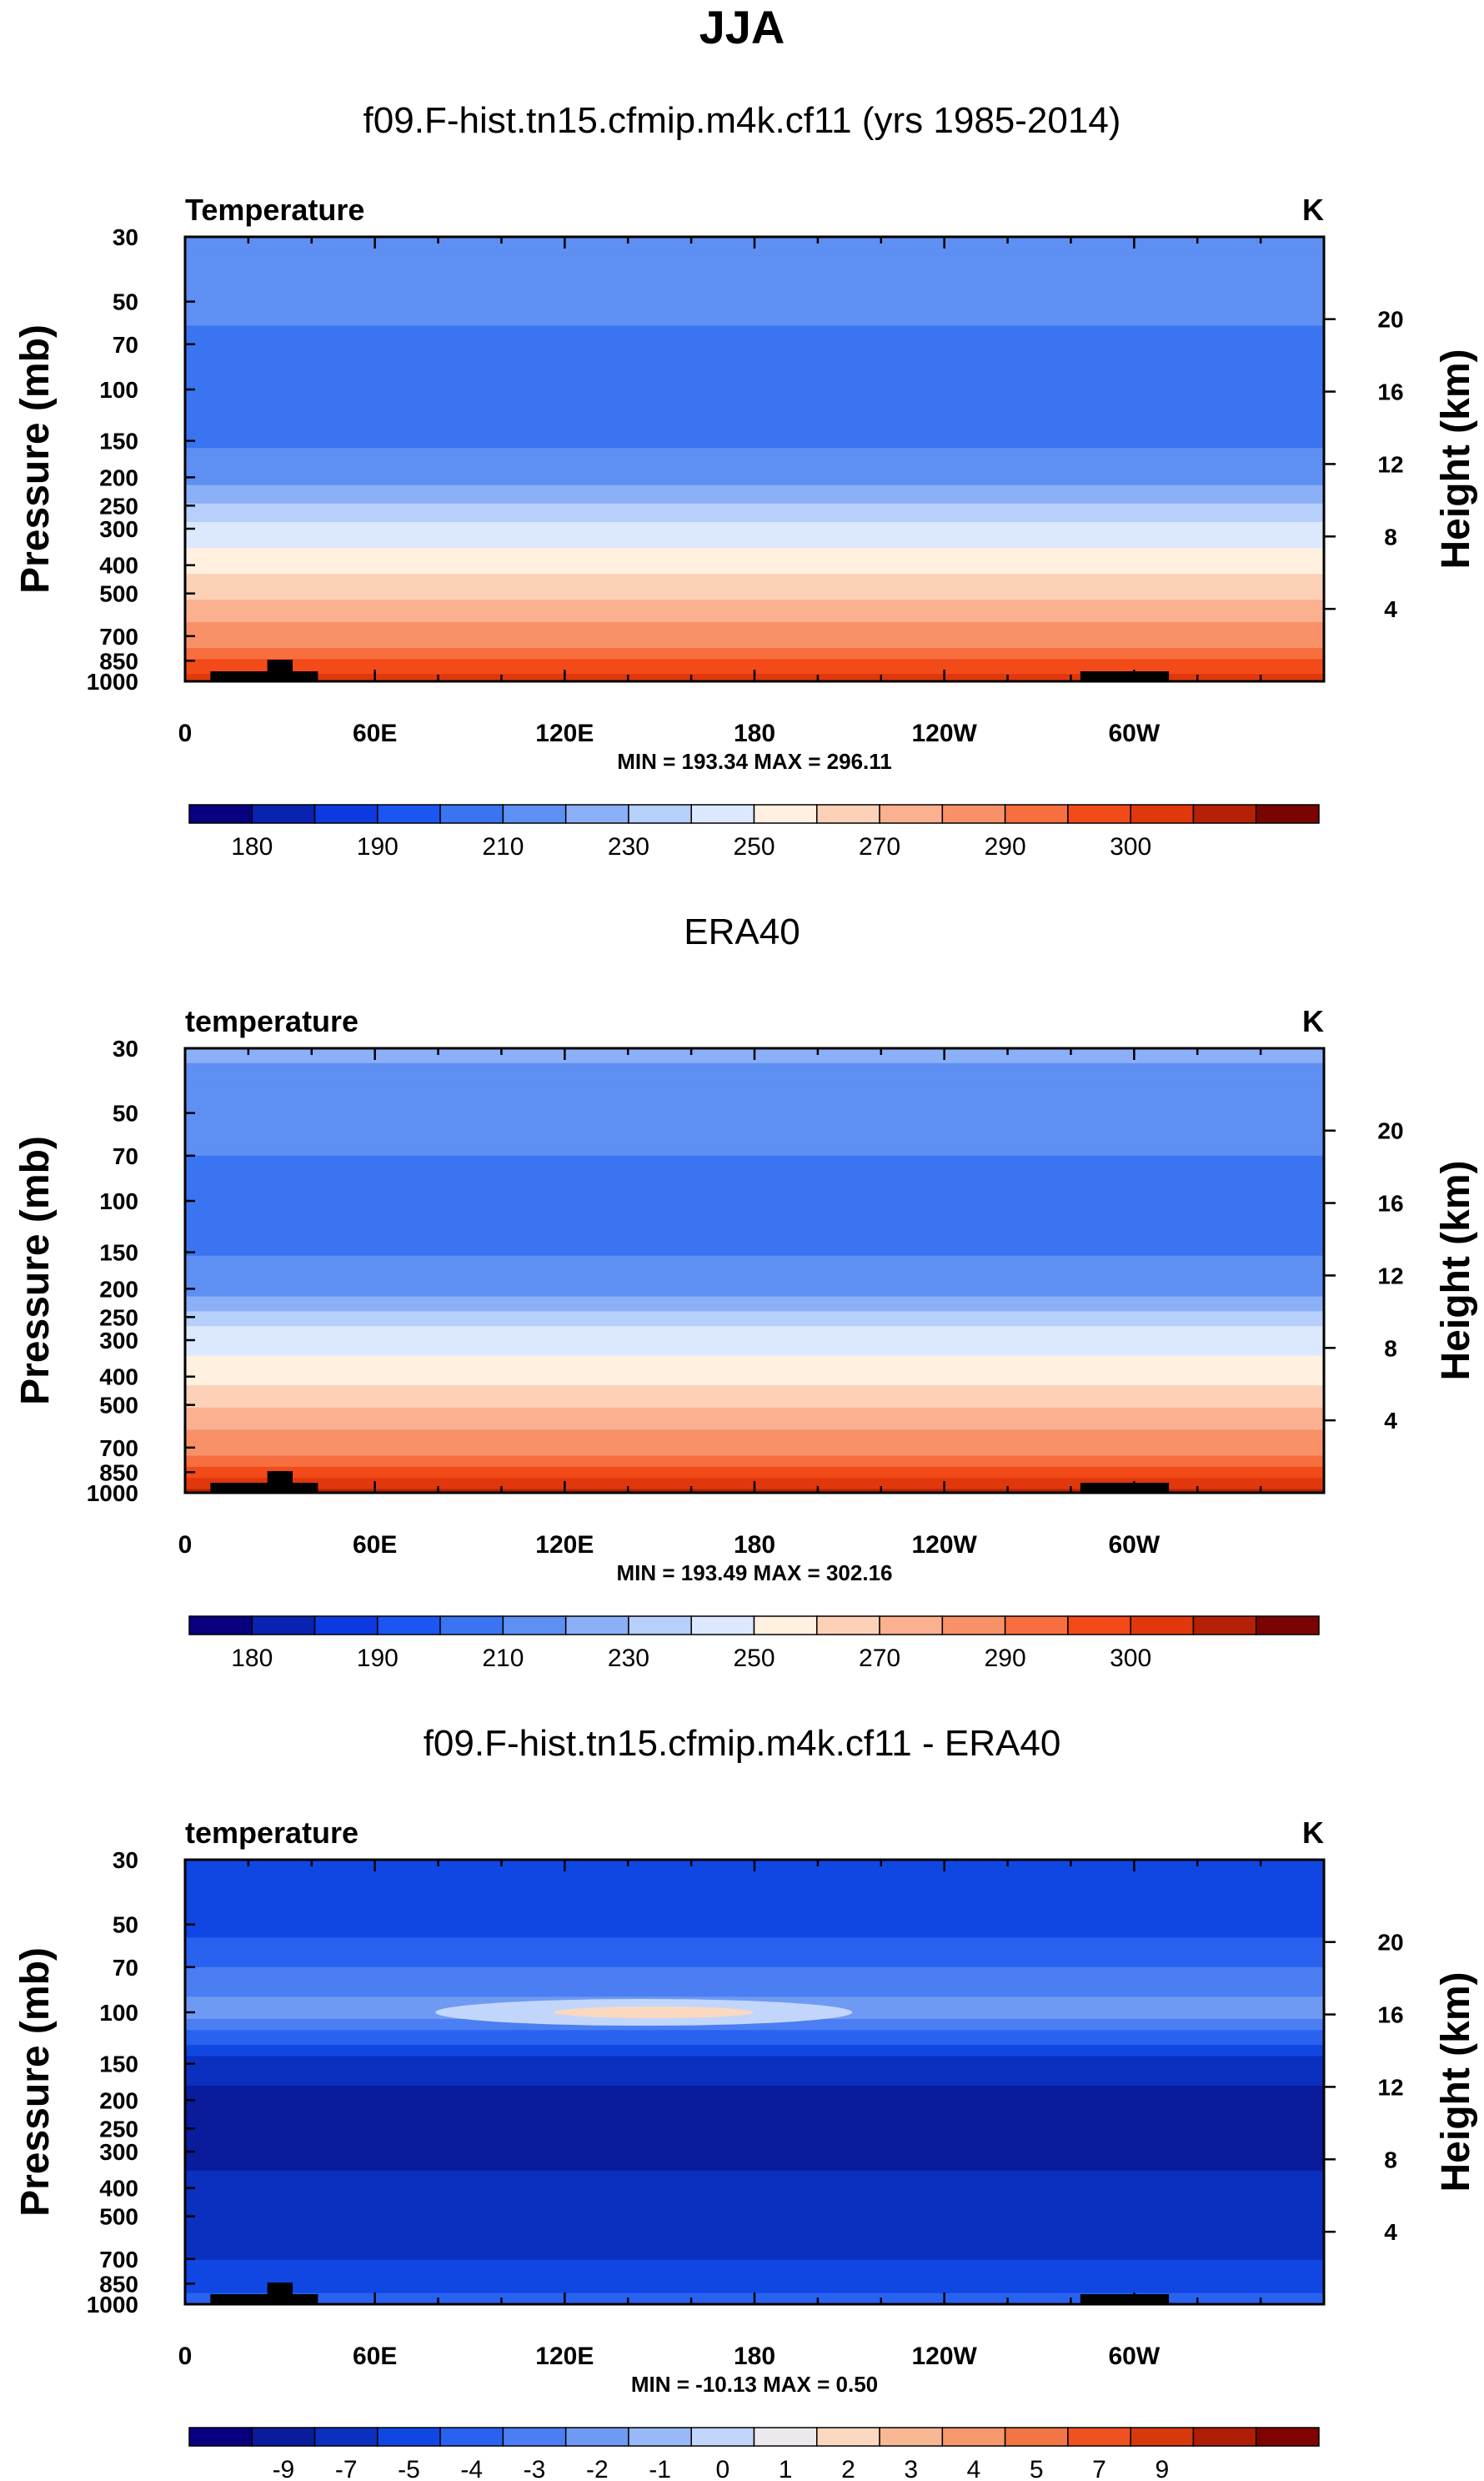 The width and height of the screenshot is (1484, 2481). I want to click on y-tick-label: 100, so click(118, 390).